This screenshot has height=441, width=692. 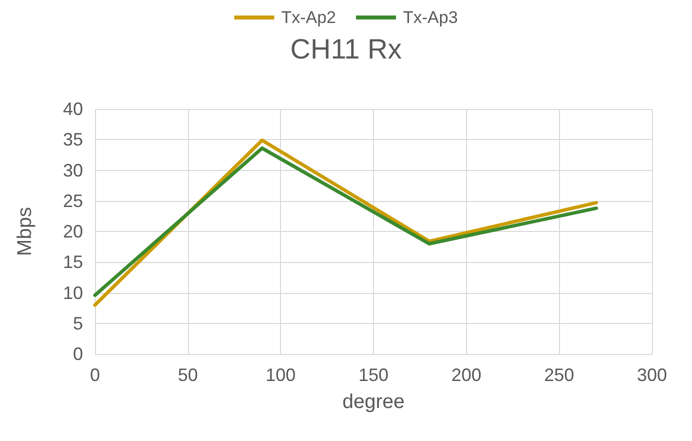 What do you see at coordinates (430, 17) in the screenshot?
I see `legend-label: Tx-Ap3` at bounding box center [430, 17].